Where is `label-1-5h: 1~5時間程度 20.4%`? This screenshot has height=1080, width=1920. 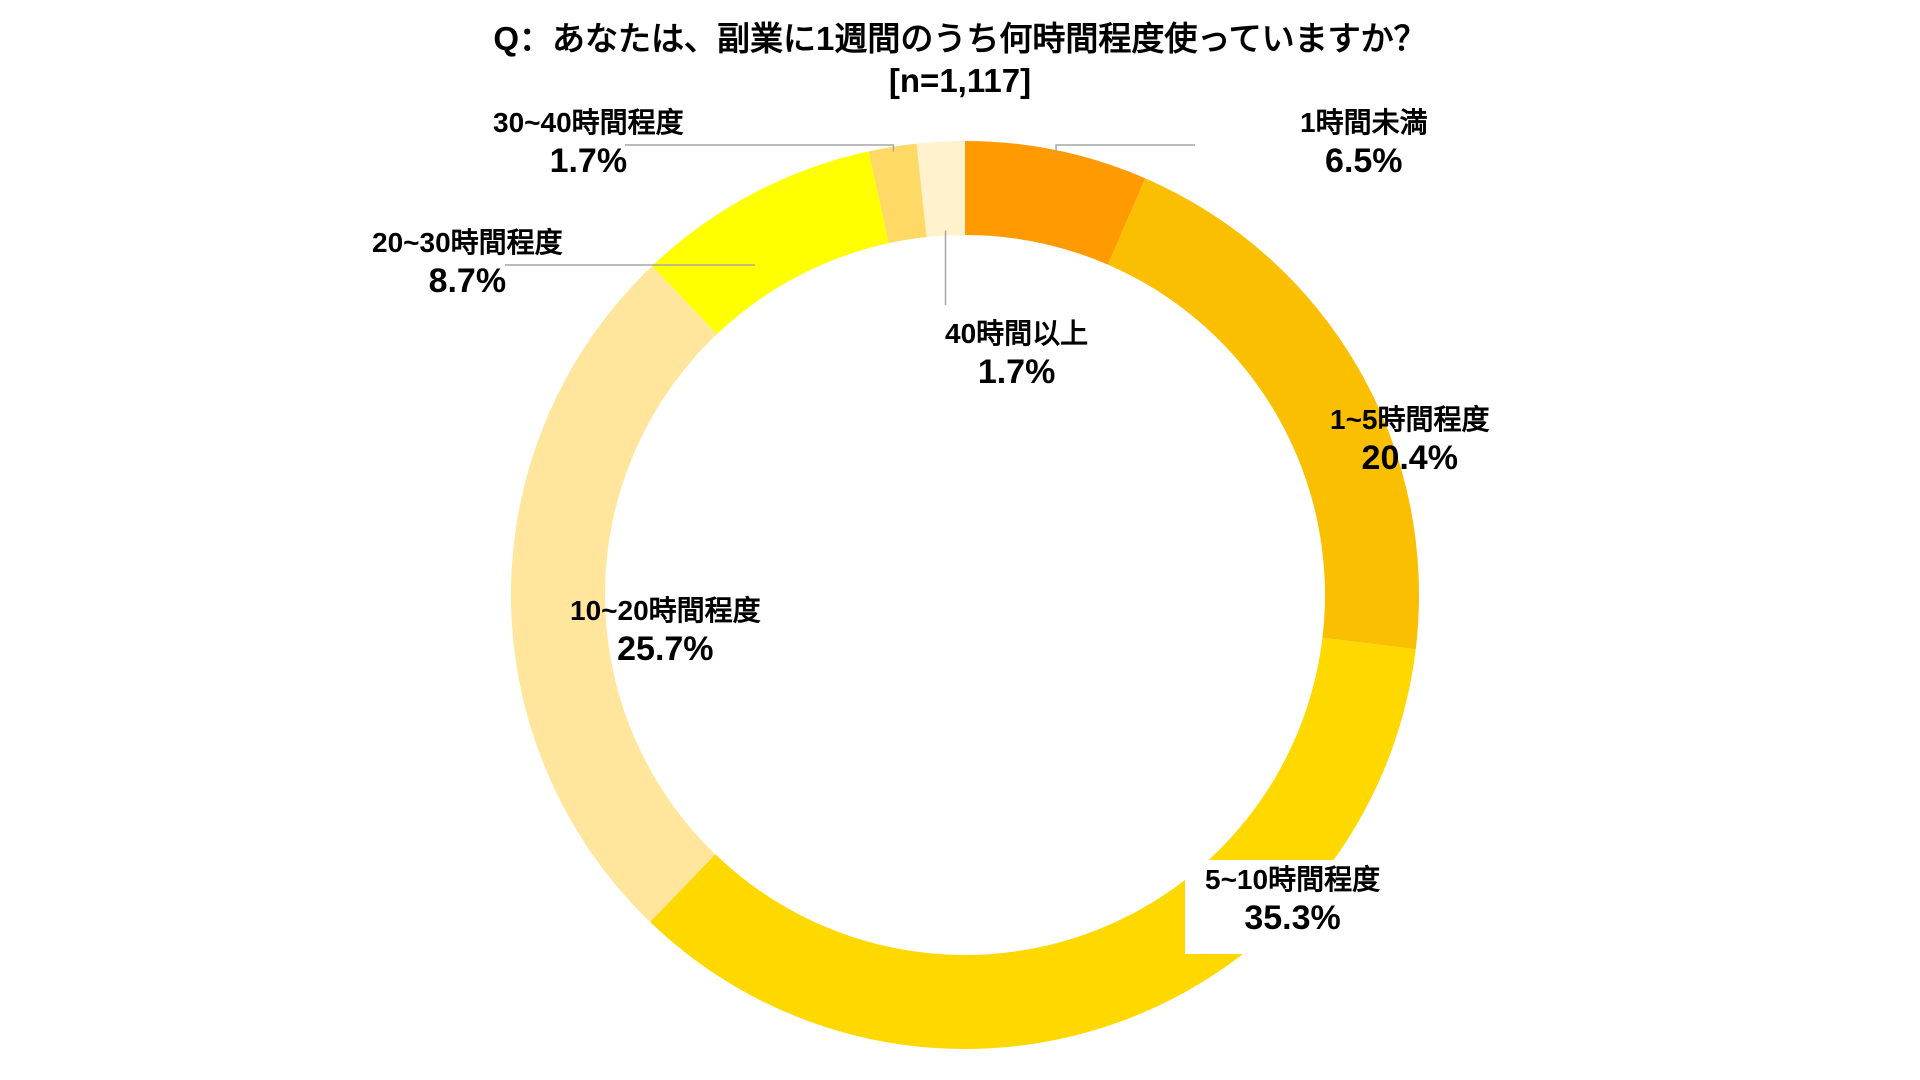 label-1-5h: 1~5時間程度 20.4% is located at coordinates (1410, 441).